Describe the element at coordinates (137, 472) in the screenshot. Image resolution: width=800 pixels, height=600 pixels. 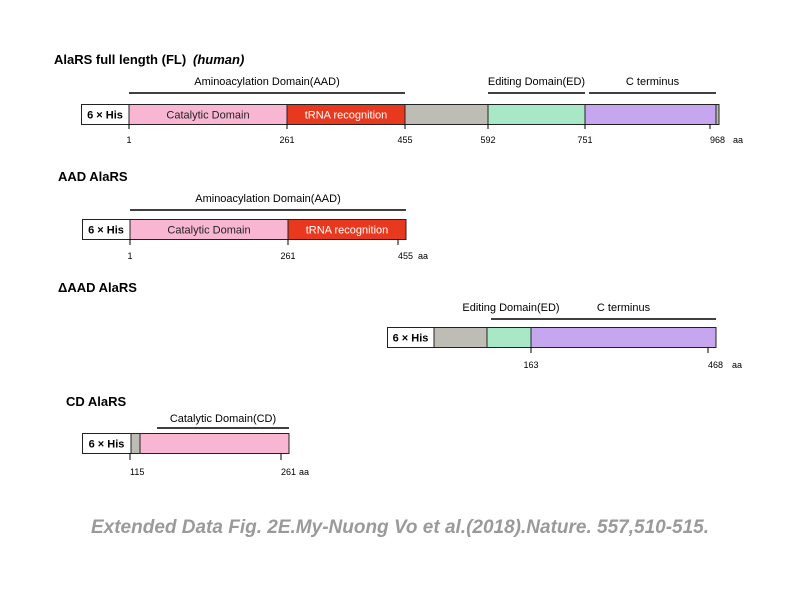
I see `residue-number: 115` at that location.